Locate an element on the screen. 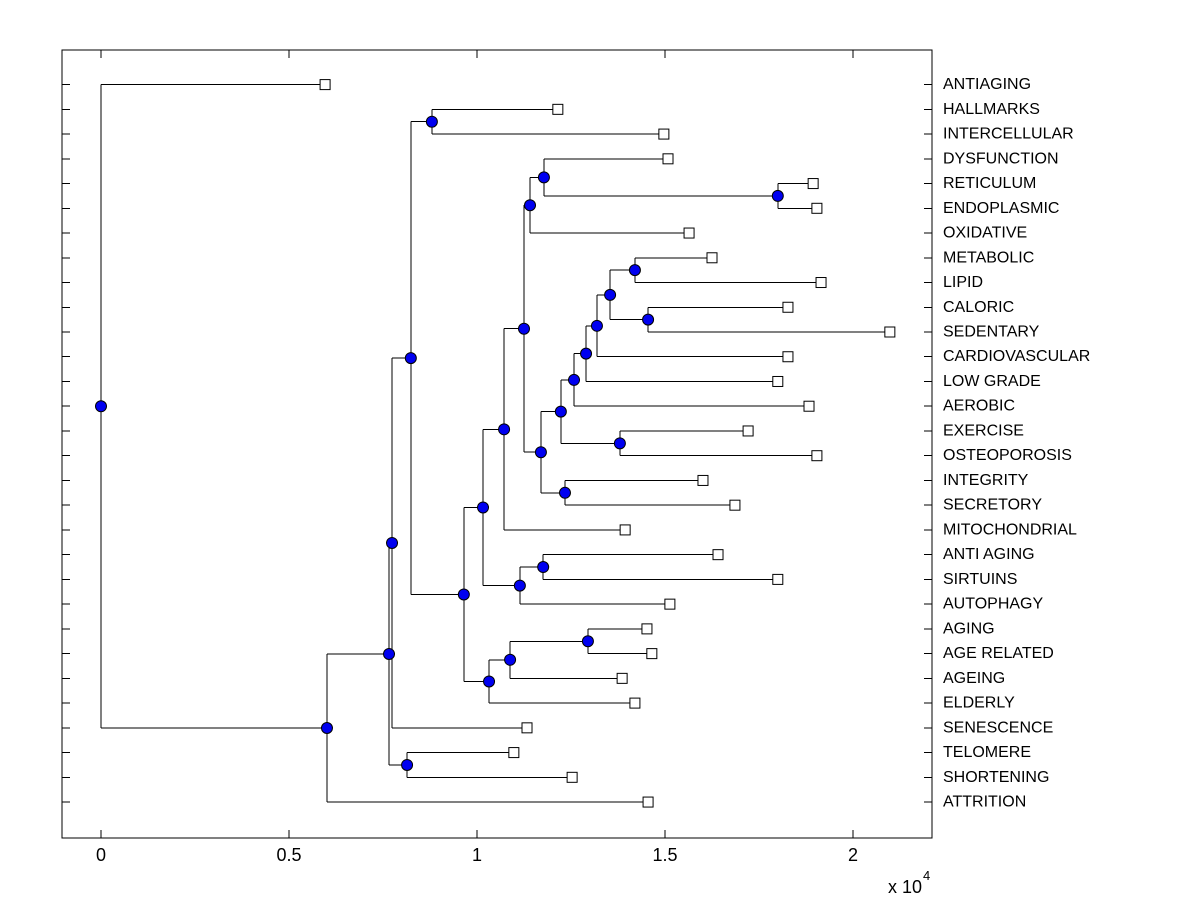 Image resolution: width=1200 pixels, height=900 pixels. x-tick-label-1: 1 is located at coordinates (477, 855).